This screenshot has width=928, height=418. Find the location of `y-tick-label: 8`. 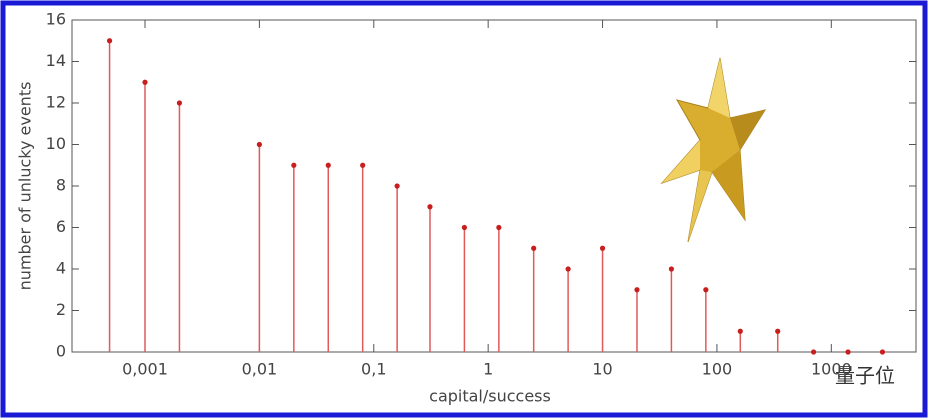

y-tick-label: 8 is located at coordinates (61, 185).